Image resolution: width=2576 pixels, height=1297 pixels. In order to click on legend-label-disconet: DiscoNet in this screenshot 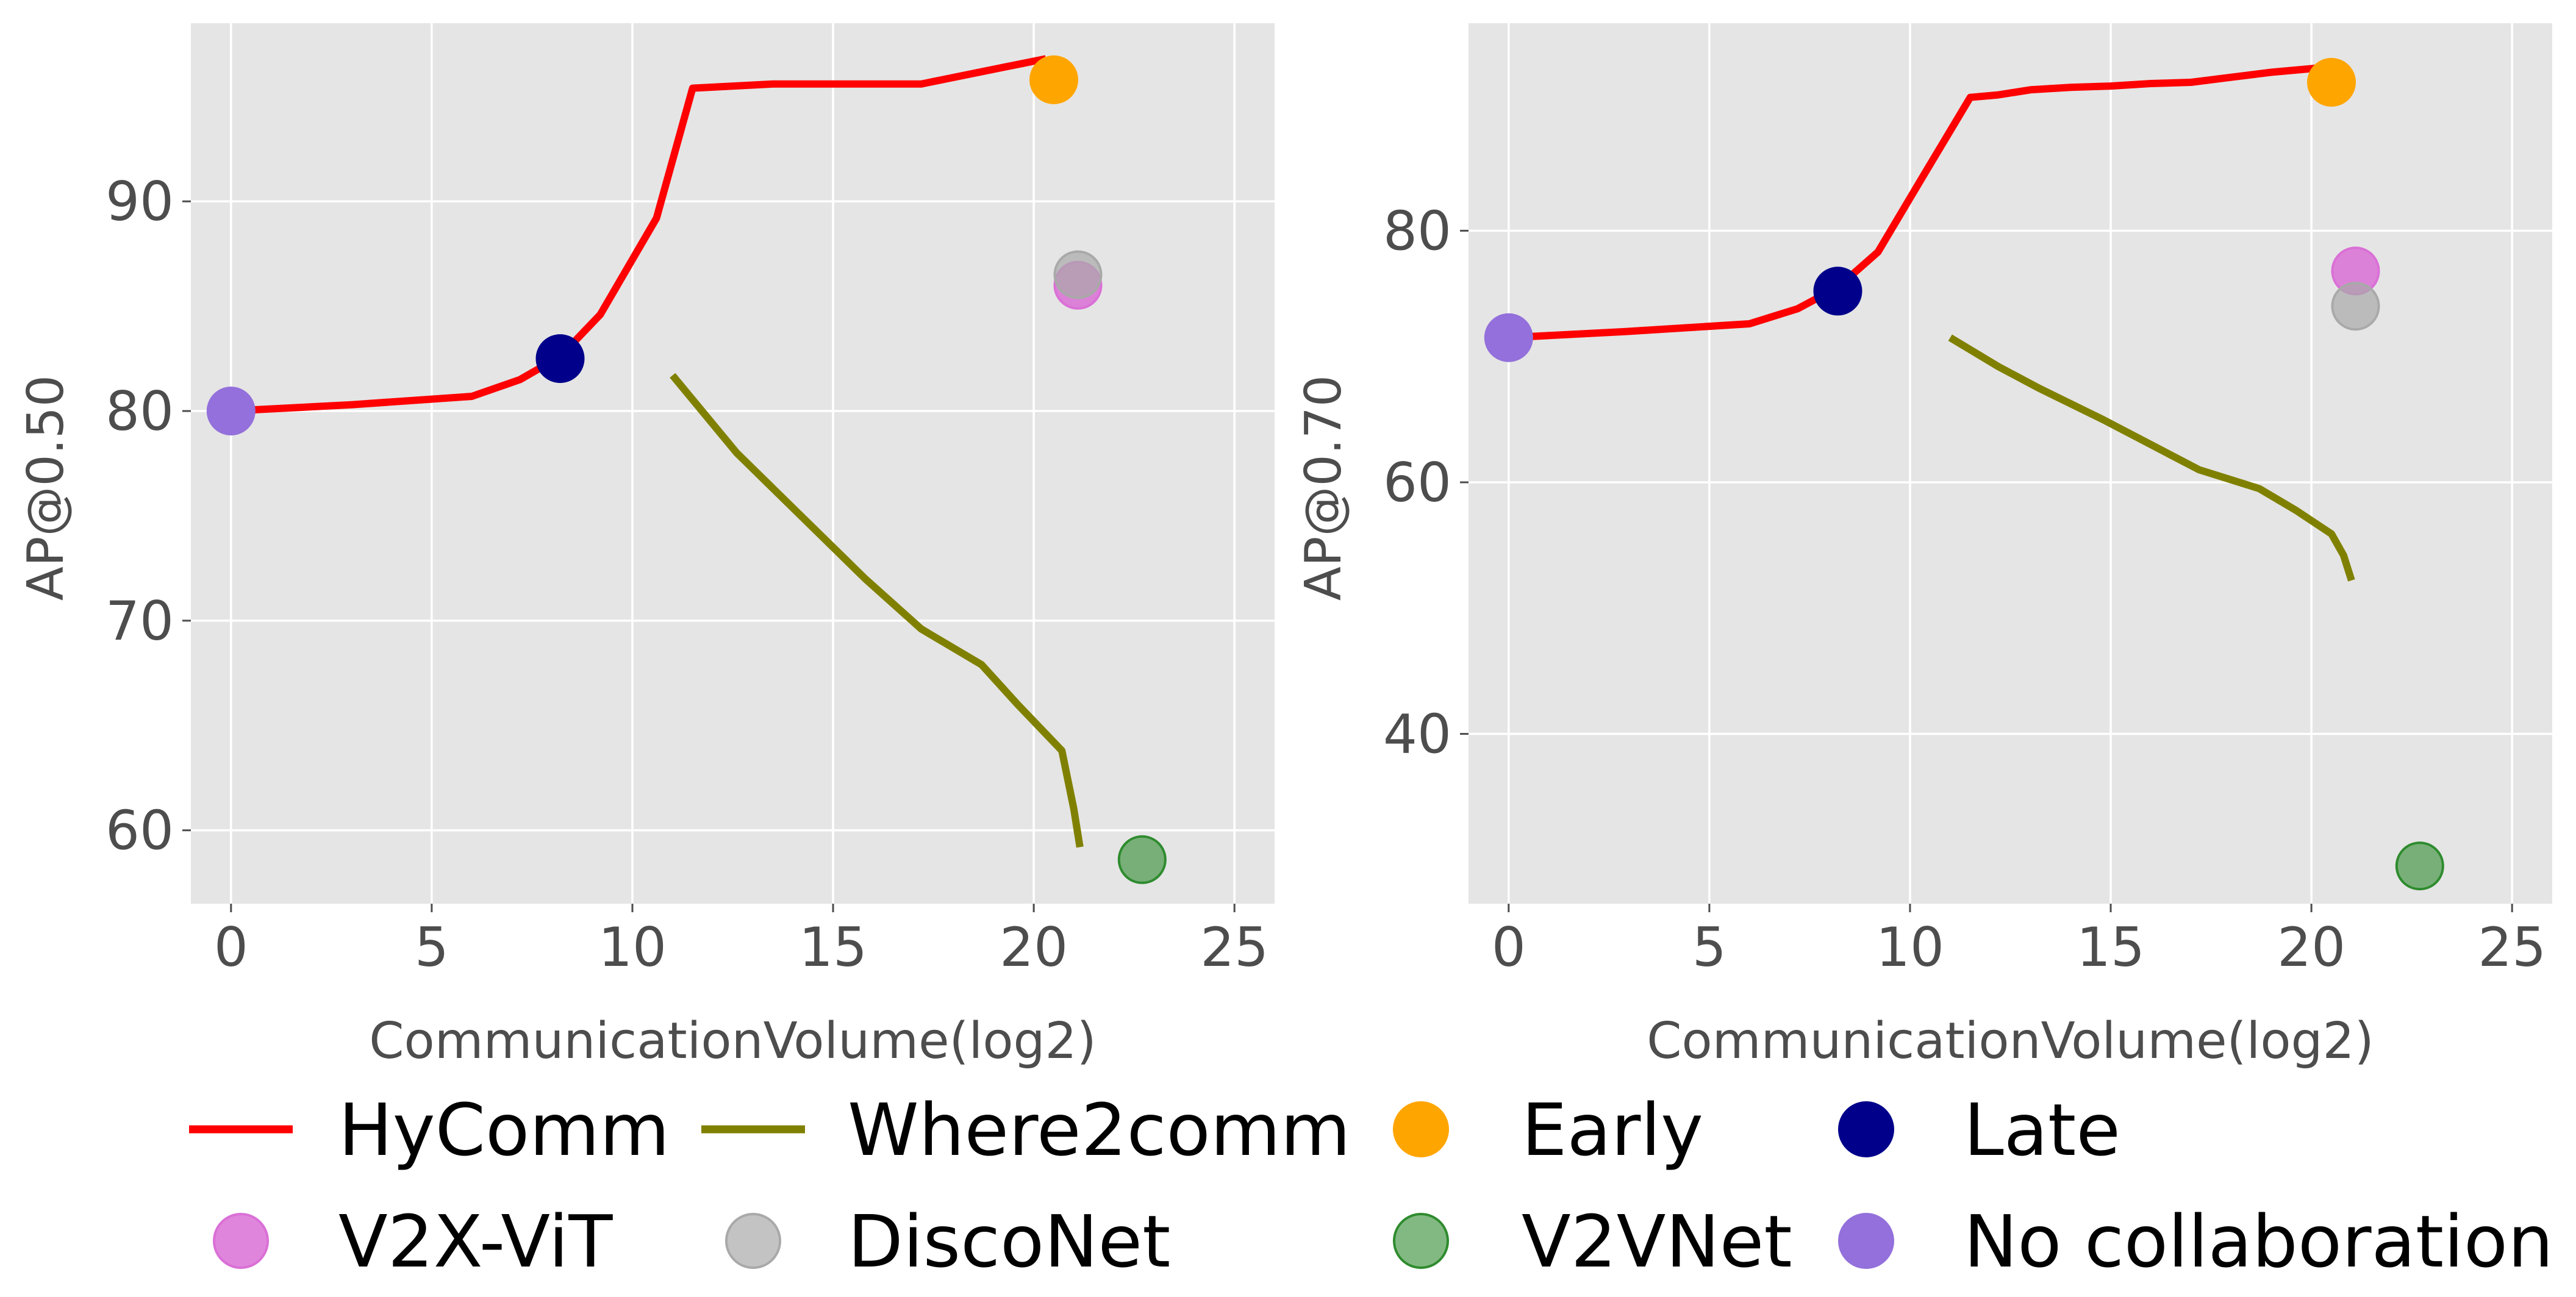, I will do `click(1009, 1242)`.